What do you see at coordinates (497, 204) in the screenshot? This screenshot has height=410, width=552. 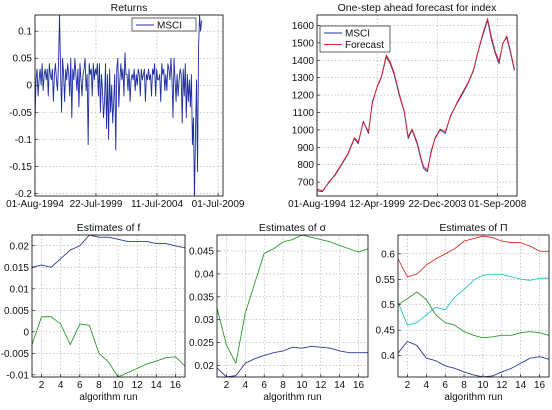 I see `x-tick-label: 01-Sep-2008` at bounding box center [497, 204].